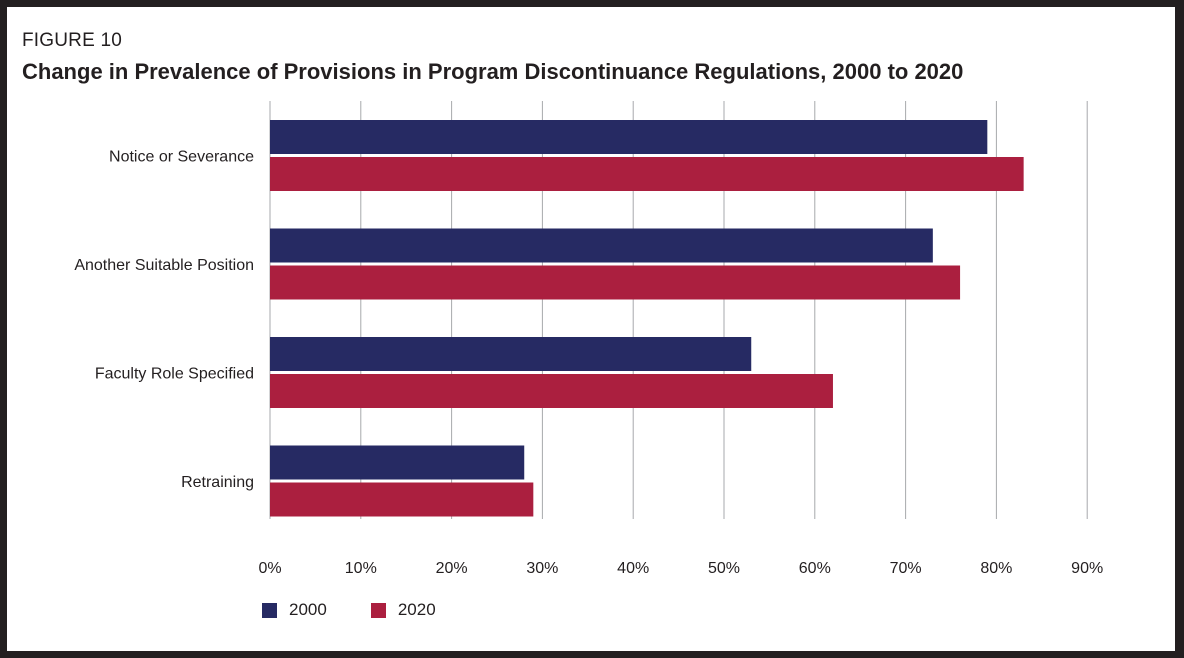 Image resolution: width=1184 pixels, height=658 pixels. What do you see at coordinates (269, 610) in the screenshot?
I see `legend-swatch-2000` at bounding box center [269, 610].